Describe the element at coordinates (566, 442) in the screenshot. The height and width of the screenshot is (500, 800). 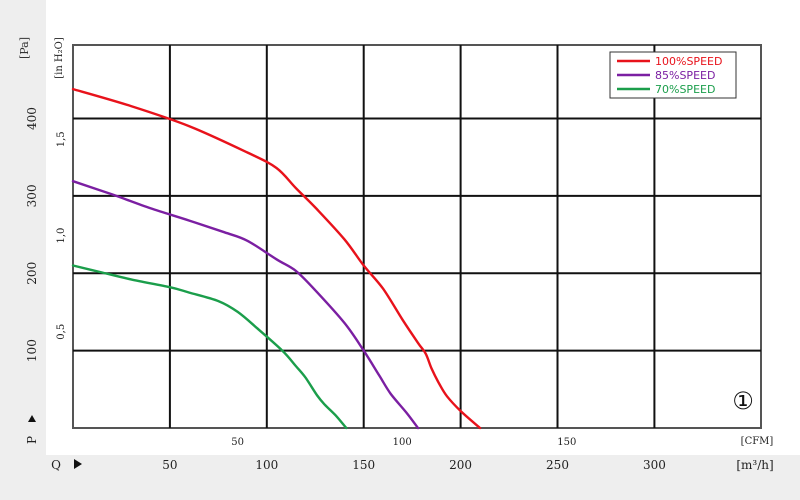
I see `x-tick-cfm-150: 150` at that location.